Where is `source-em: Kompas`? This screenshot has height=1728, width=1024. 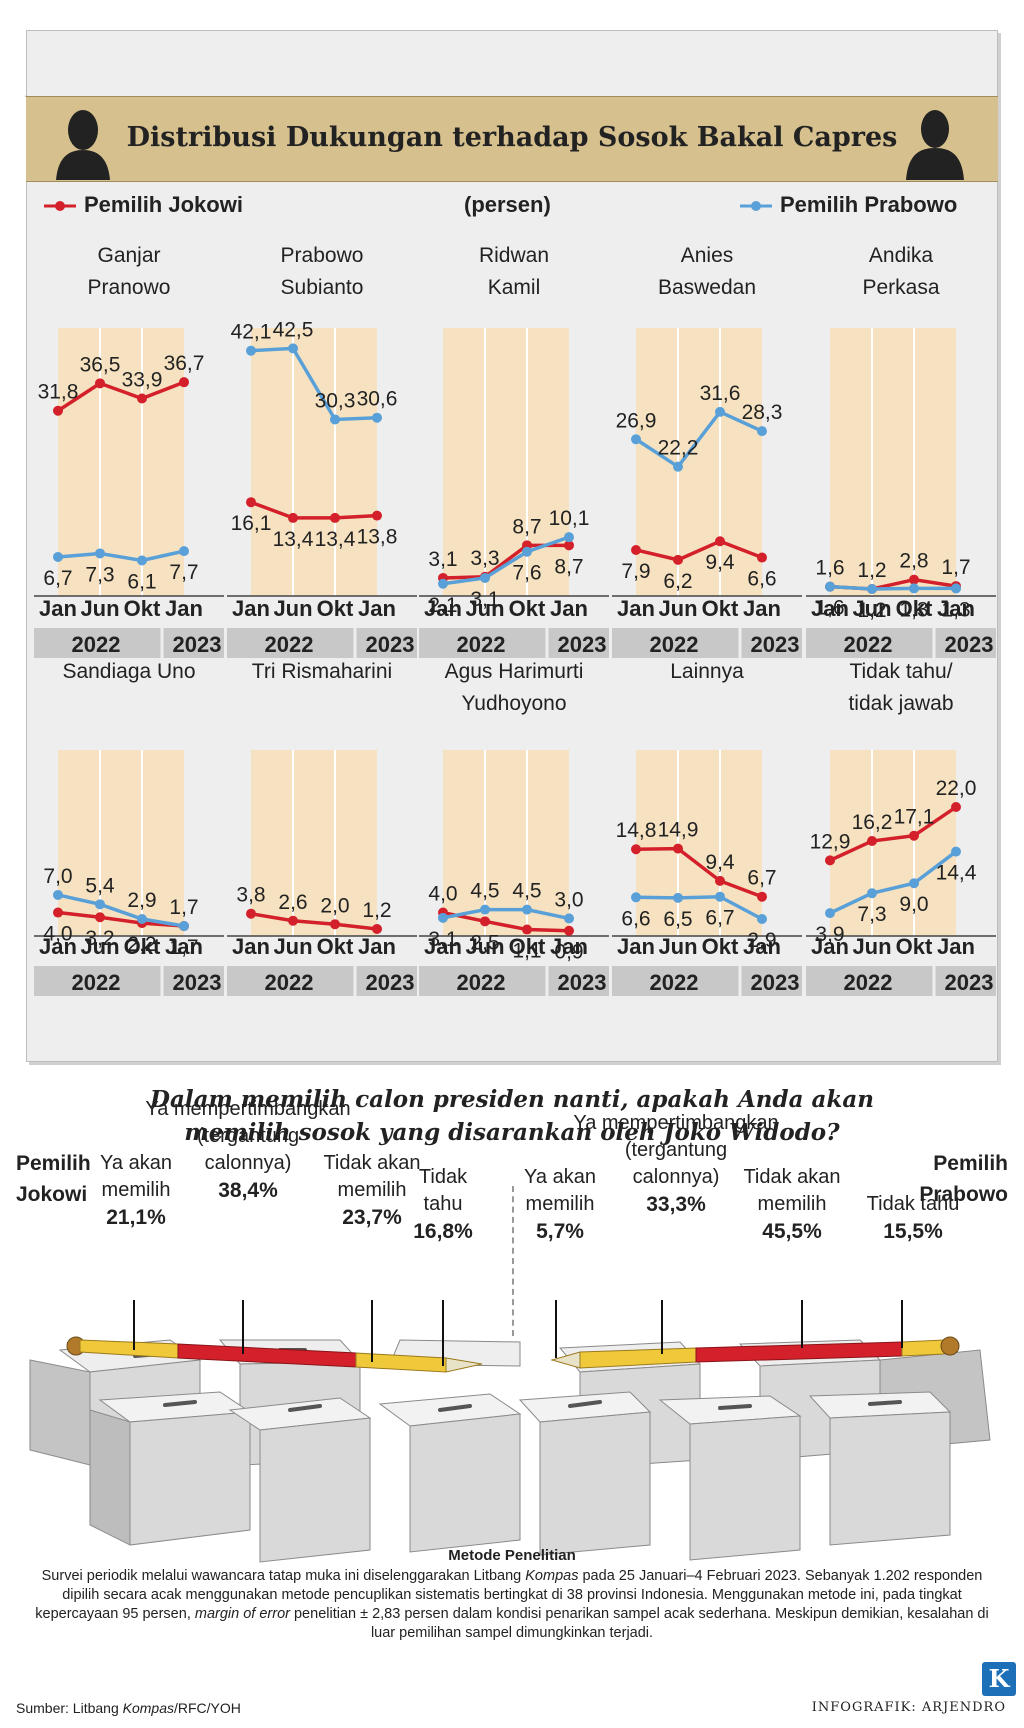
source-em: Kompas is located at coordinates (148, 1708).